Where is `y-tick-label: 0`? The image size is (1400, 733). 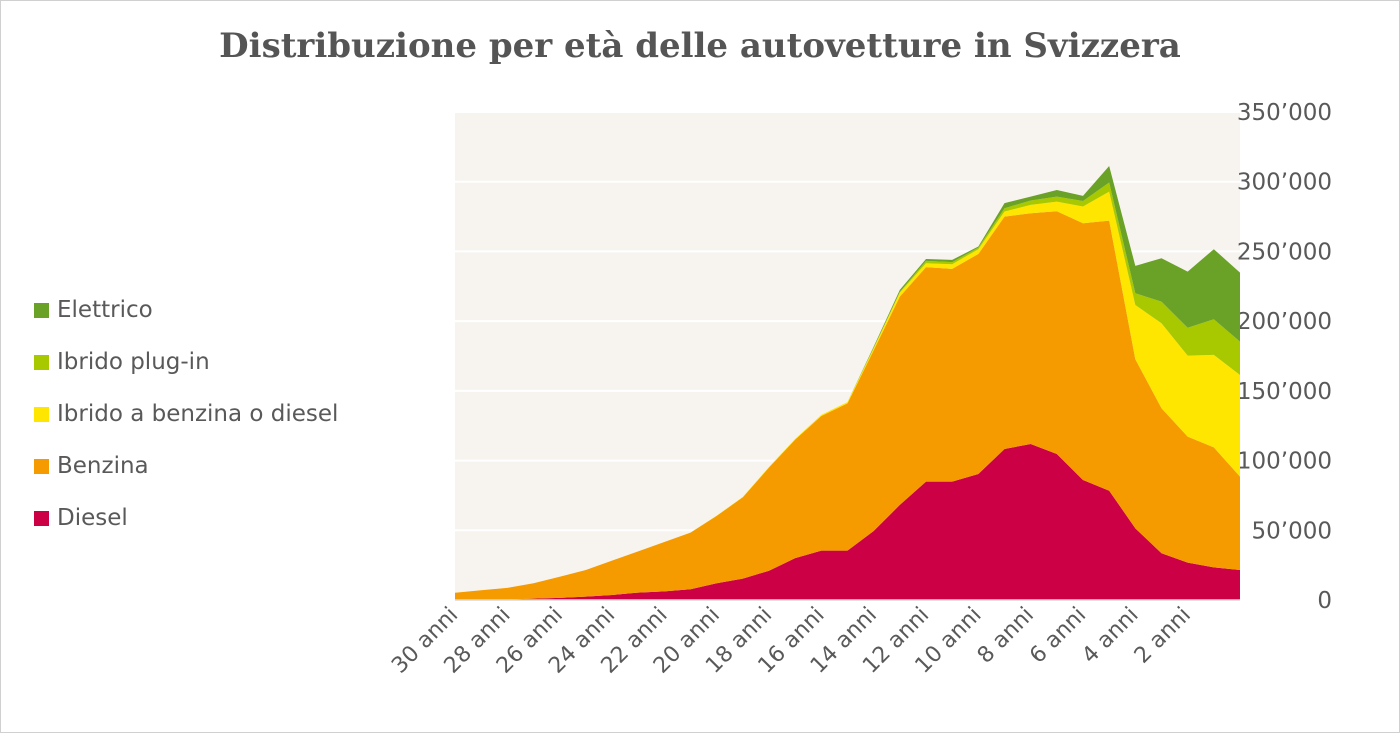 y-tick-label: 0 is located at coordinates (1324, 601).